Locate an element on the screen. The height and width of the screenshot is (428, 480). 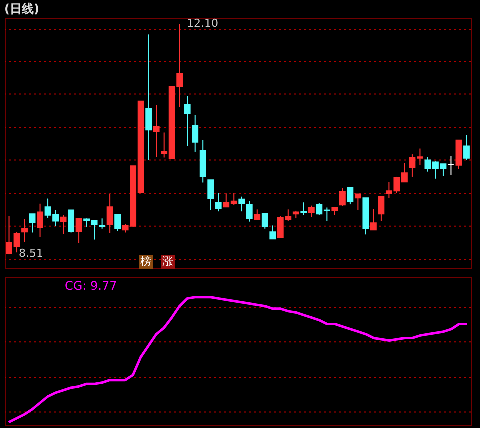
annotation: 8.51 is located at coordinates (31, 253).